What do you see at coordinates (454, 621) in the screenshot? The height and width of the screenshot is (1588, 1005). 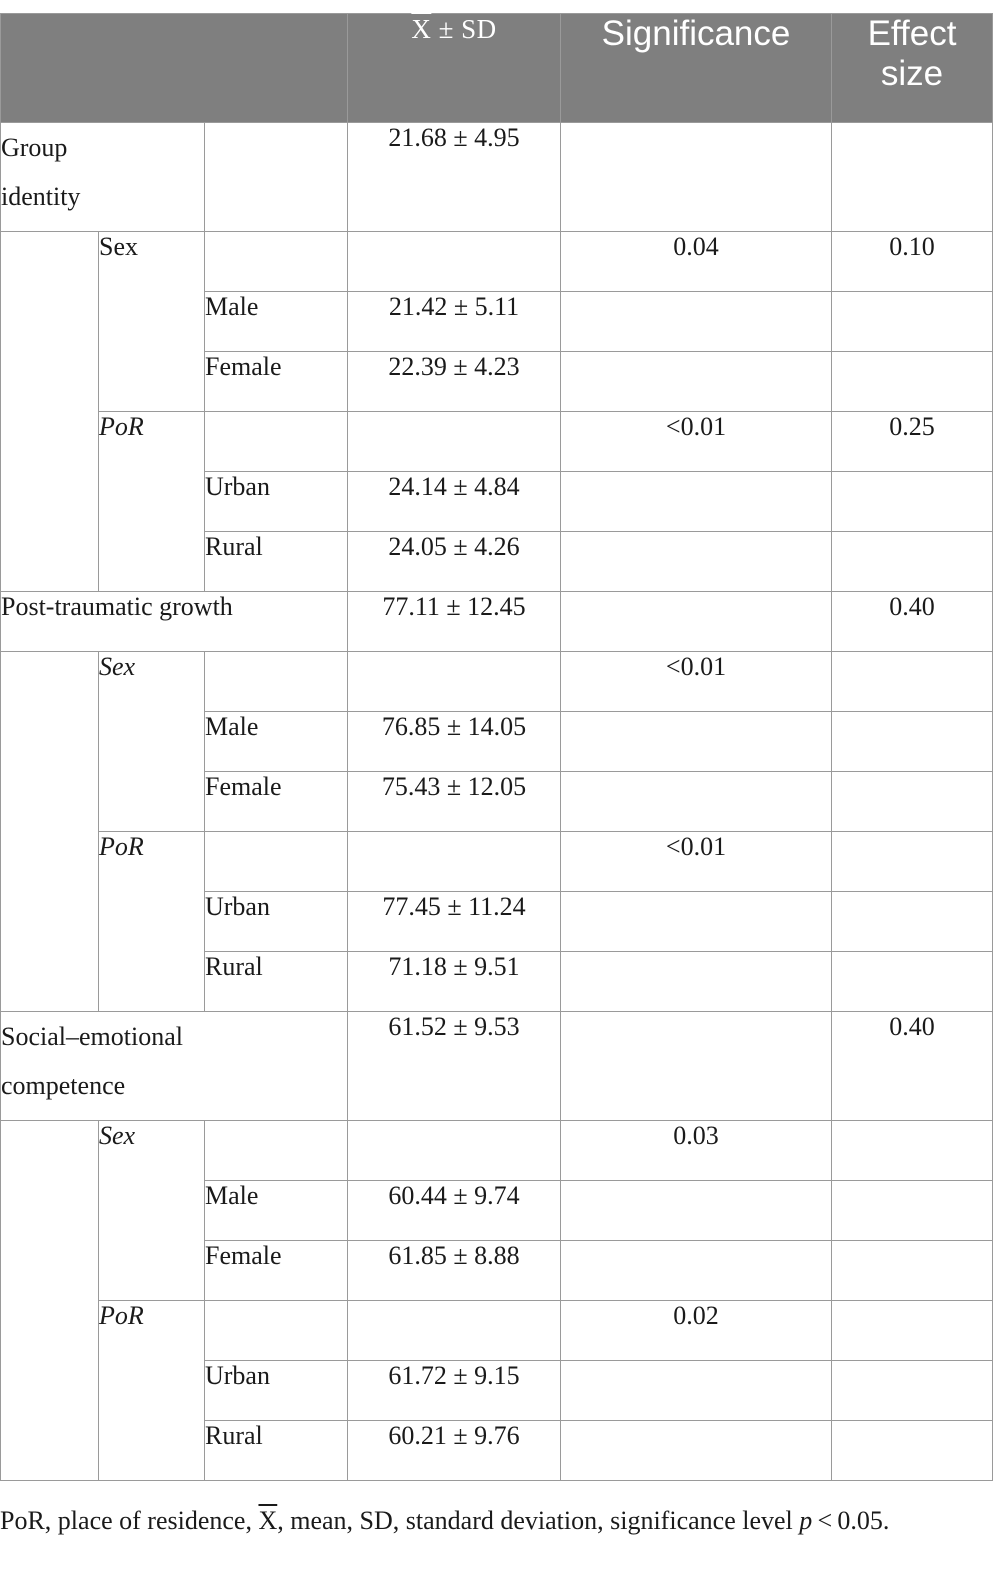 I see `mean-sd-cell: 77.11 ± 12.45` at bounding box center [454, 621].